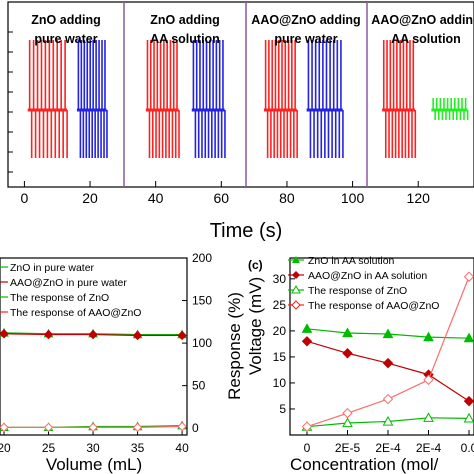 Image resolution: width=474 pixels, height=474 pixels. I want to click on panel-c-legend-3: The response of ZnO, so click(357, 291).